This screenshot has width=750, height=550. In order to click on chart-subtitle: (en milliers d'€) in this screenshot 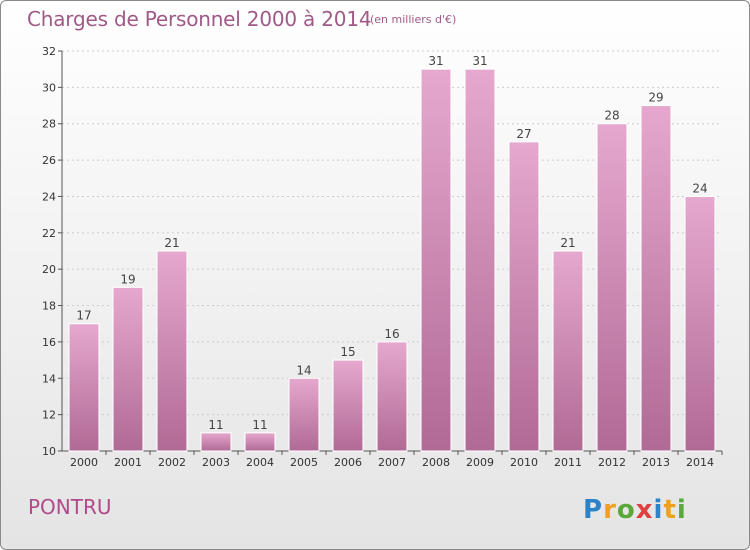, I will do `click(413, 19)`.